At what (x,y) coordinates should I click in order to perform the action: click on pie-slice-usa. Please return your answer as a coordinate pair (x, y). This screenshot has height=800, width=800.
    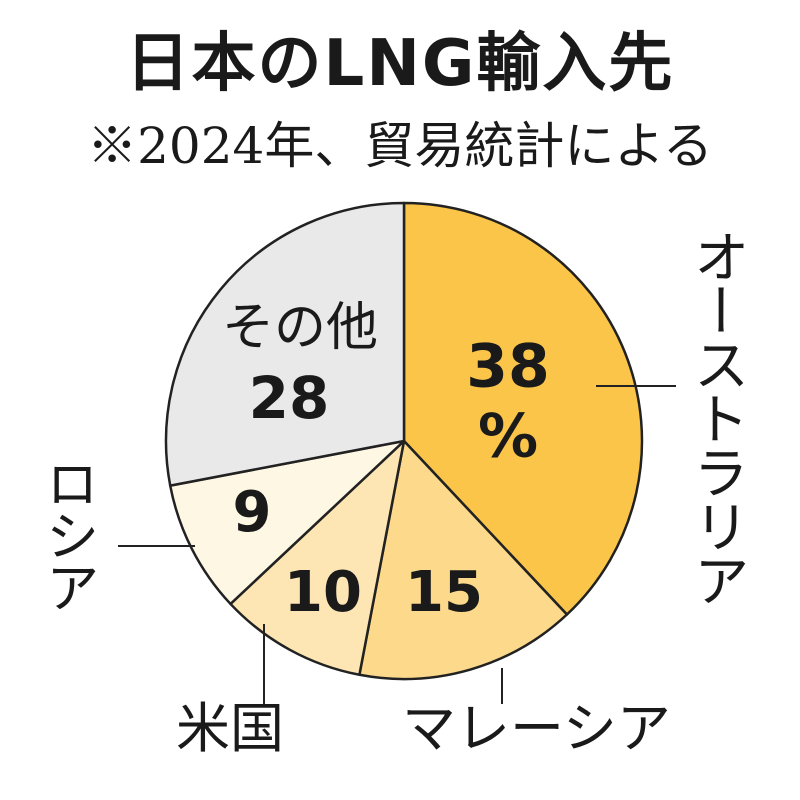
    Looking at the image, I should click on (317, 558).